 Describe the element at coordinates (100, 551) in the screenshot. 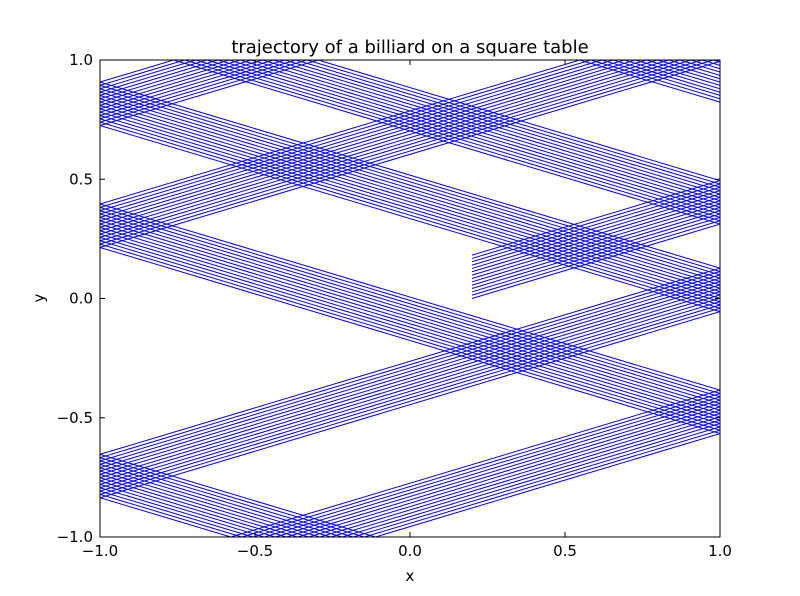

I see `x-tick-label: −1.0` at that location.